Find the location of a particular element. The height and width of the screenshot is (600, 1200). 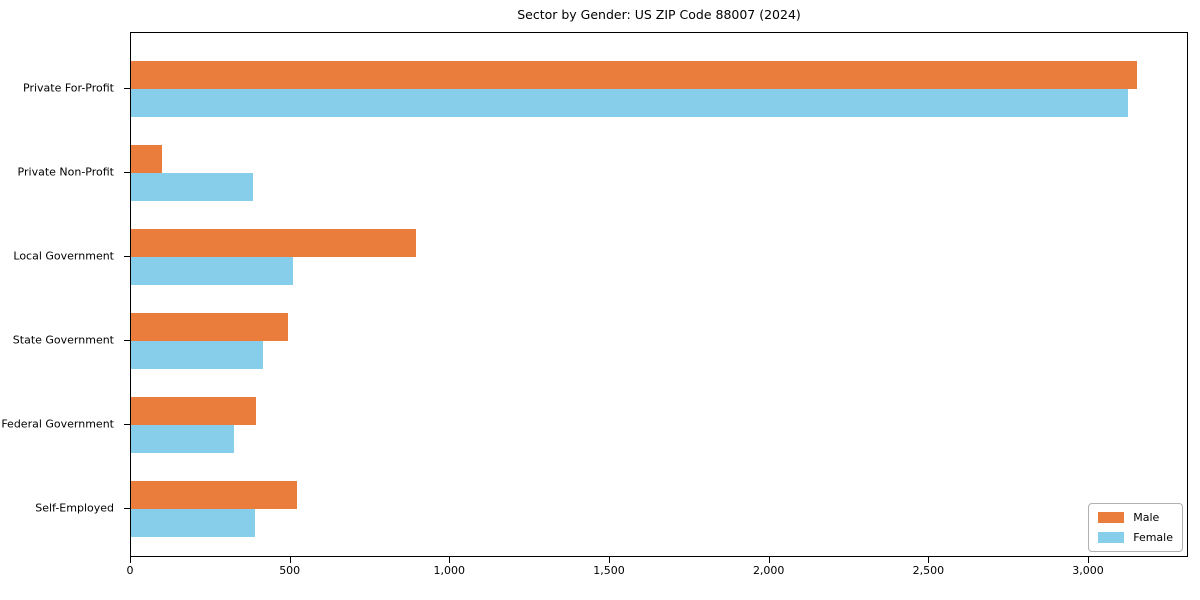

x-tick-label: 2,000 is located at coordinates (768, 570).